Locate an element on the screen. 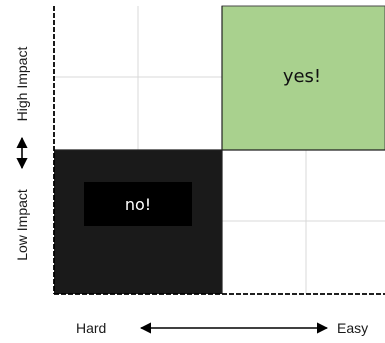  quadrant-high-impact-easy-label: yes! is located at coordinates (302, 76).